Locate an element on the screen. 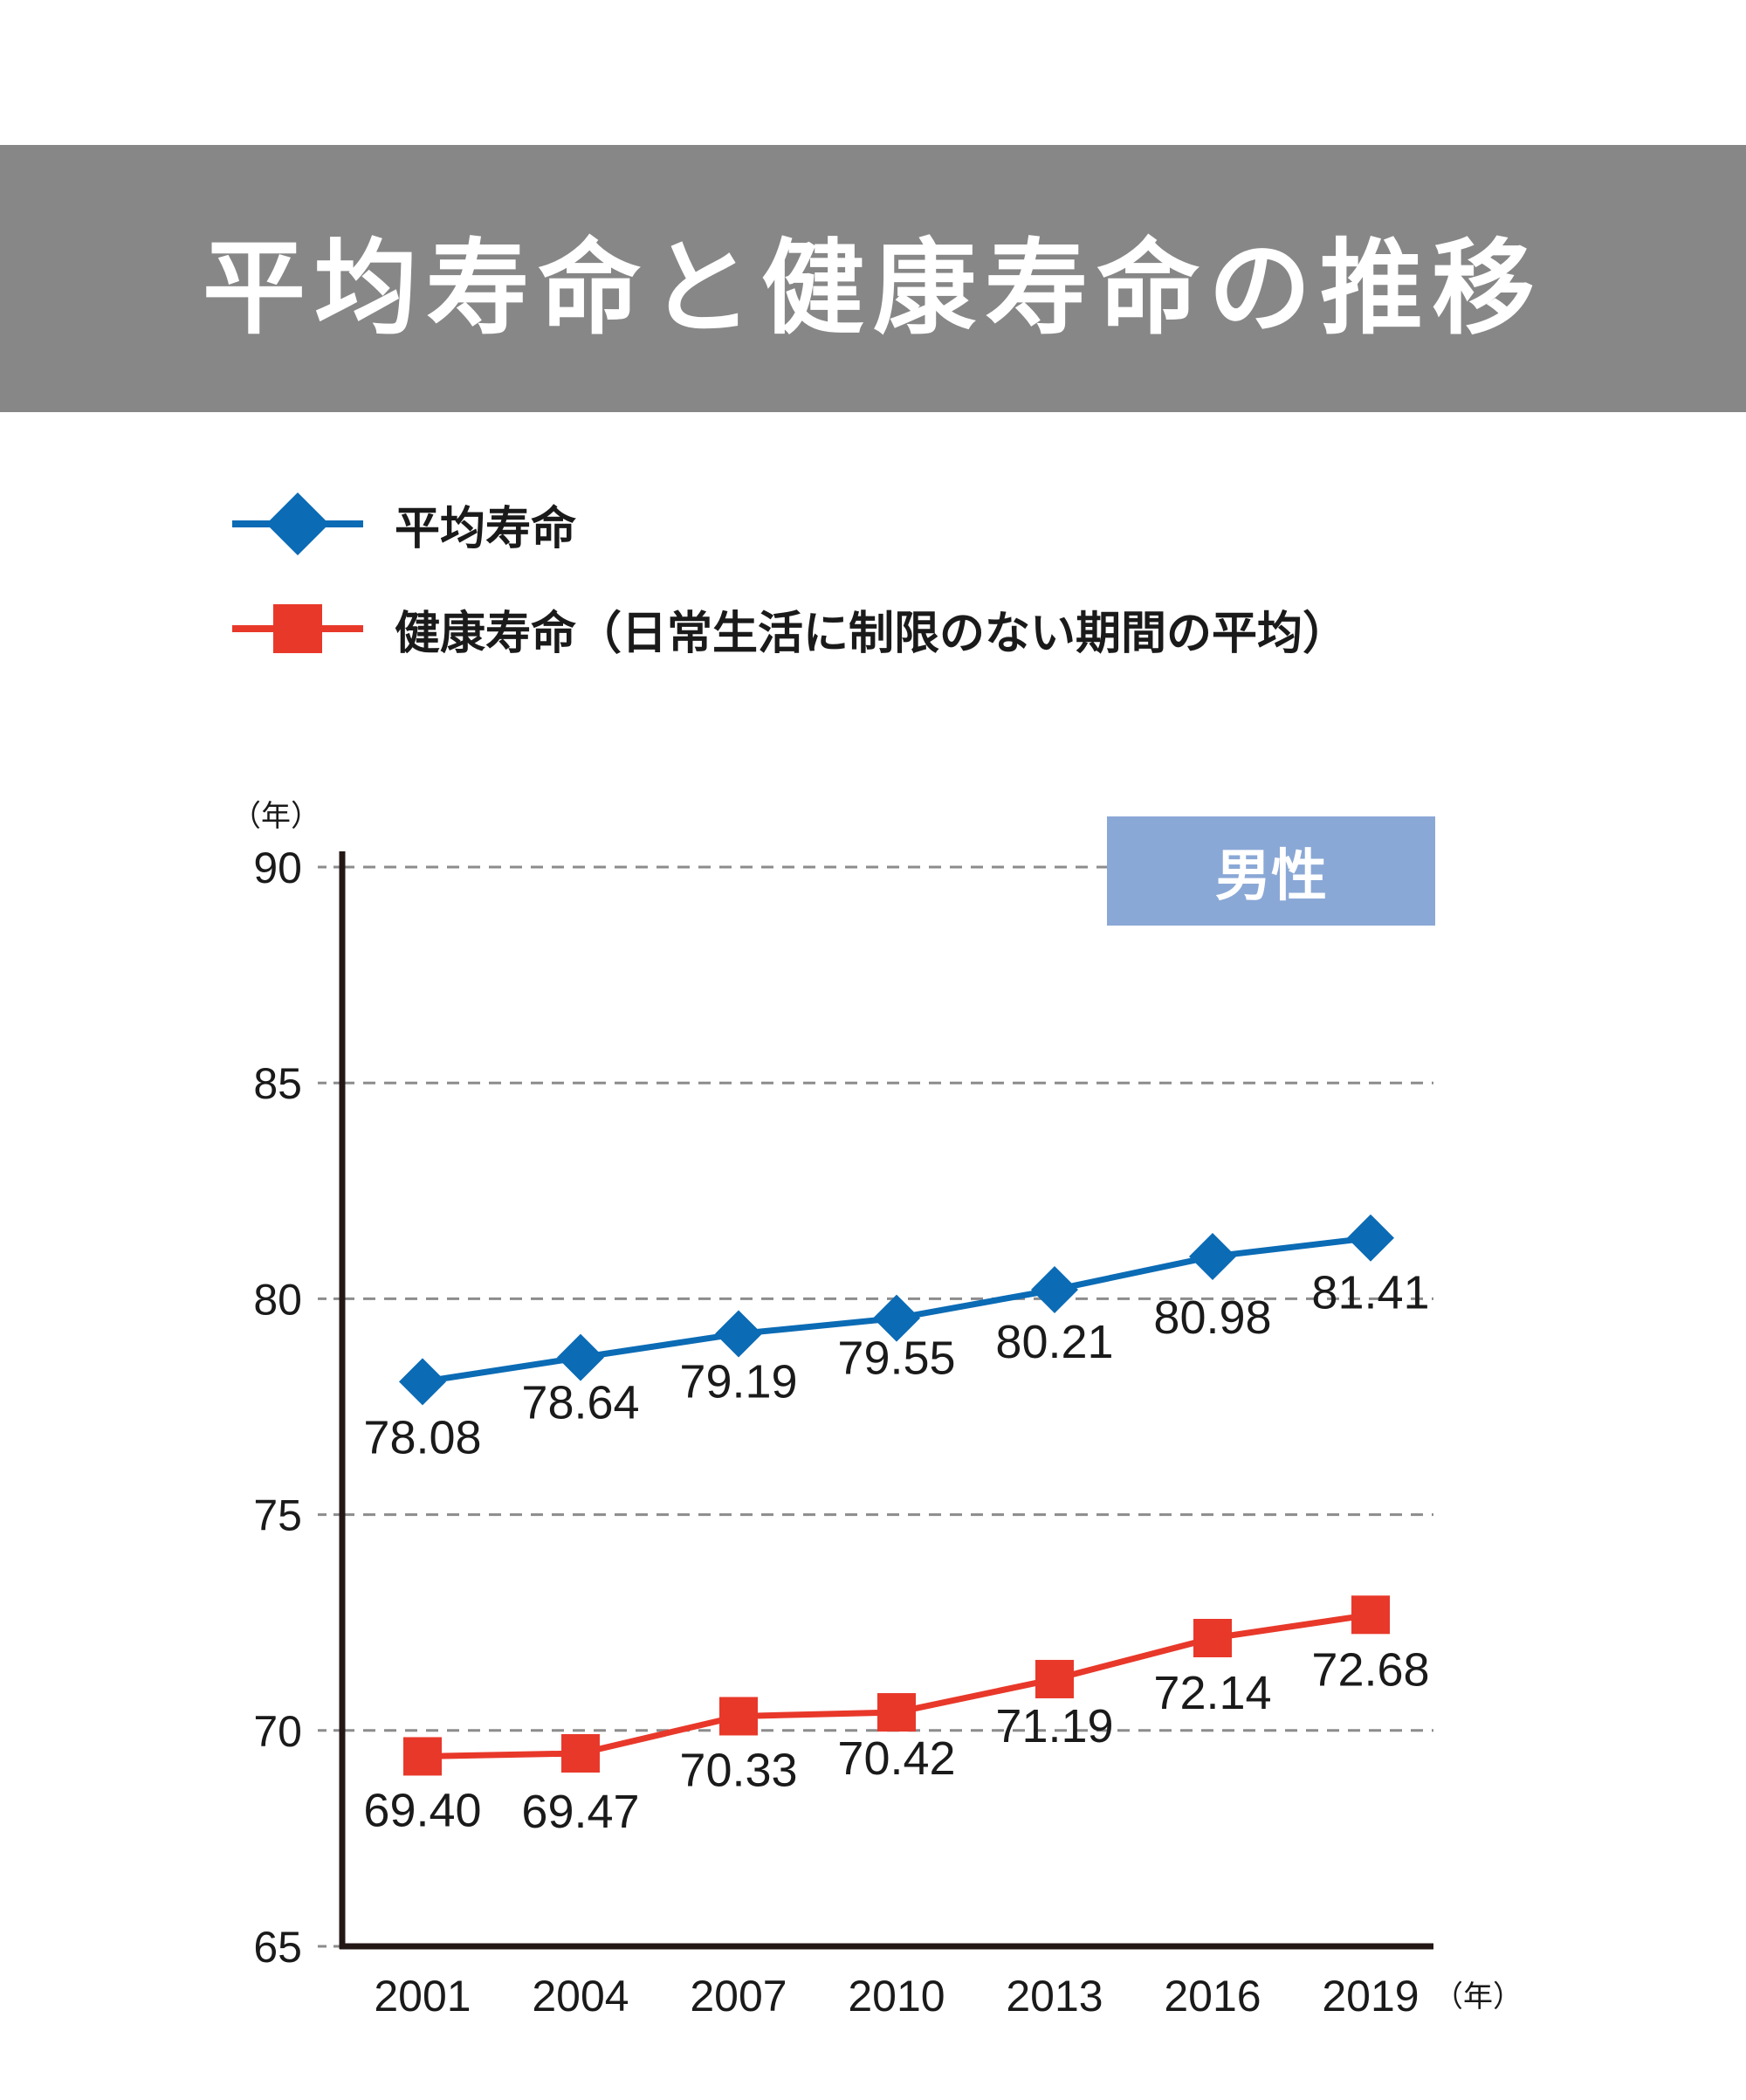 This screenshot has height=2100, width=1746. data-label: 72.68 is located at coordinates (1370, 1669).